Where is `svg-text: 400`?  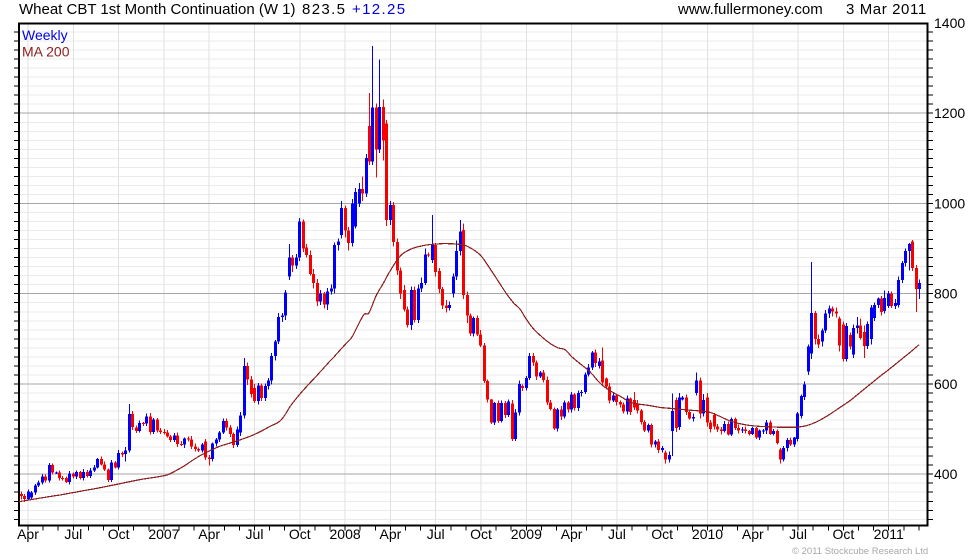
svg-text: 400 is located at coordinates (946, 474).